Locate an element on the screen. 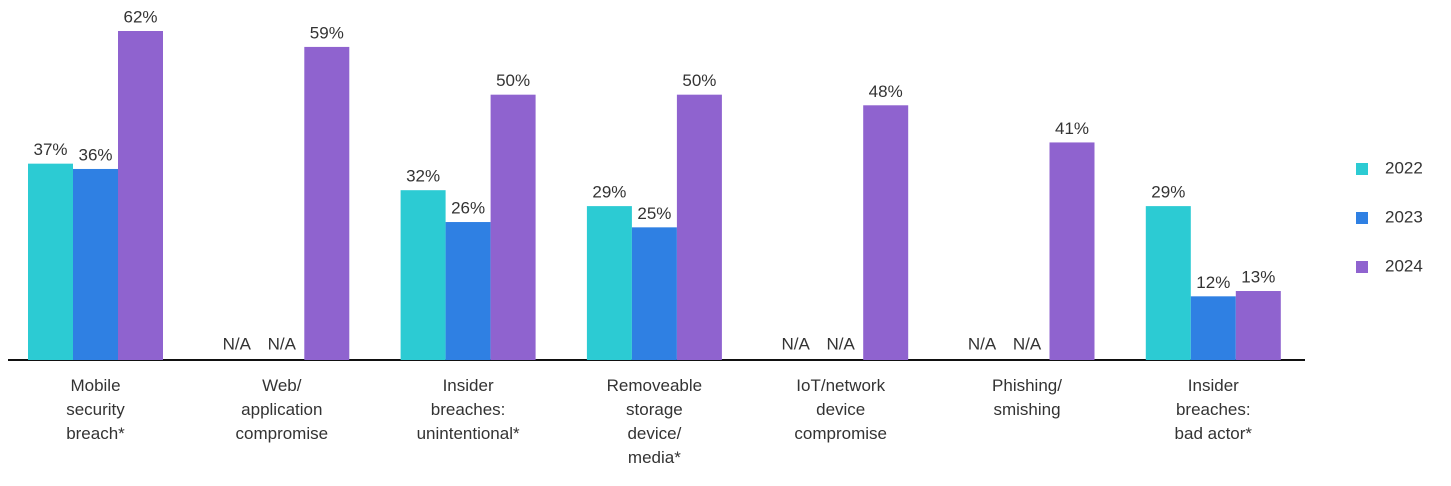 The height and width of the screenshot is (486, 1451). legend-label: 2023 is located at coordinates (1404, 216).